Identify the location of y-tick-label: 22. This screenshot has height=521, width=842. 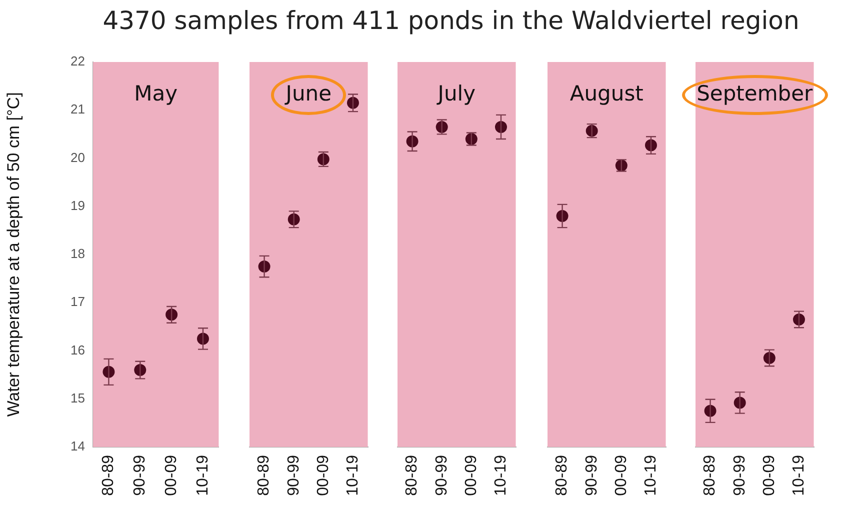
(77, 61).